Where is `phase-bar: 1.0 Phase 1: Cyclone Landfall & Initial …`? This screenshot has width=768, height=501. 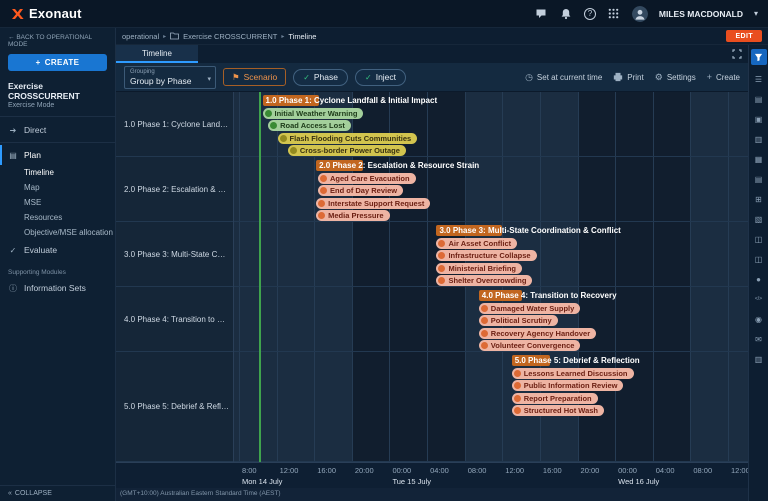
phase-bar: 1.0 Phase 1: Cyclone Landfall & Initial … is located at coordinates (349, 100).